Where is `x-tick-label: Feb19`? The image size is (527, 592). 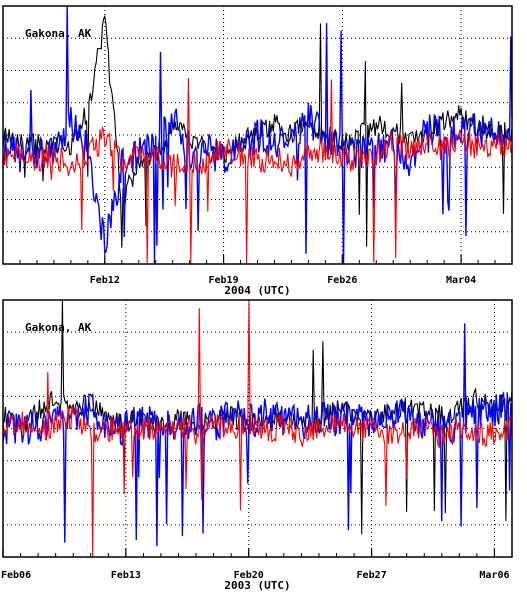 x-tick-label: Feb19 is located at coordinates (224, 280).